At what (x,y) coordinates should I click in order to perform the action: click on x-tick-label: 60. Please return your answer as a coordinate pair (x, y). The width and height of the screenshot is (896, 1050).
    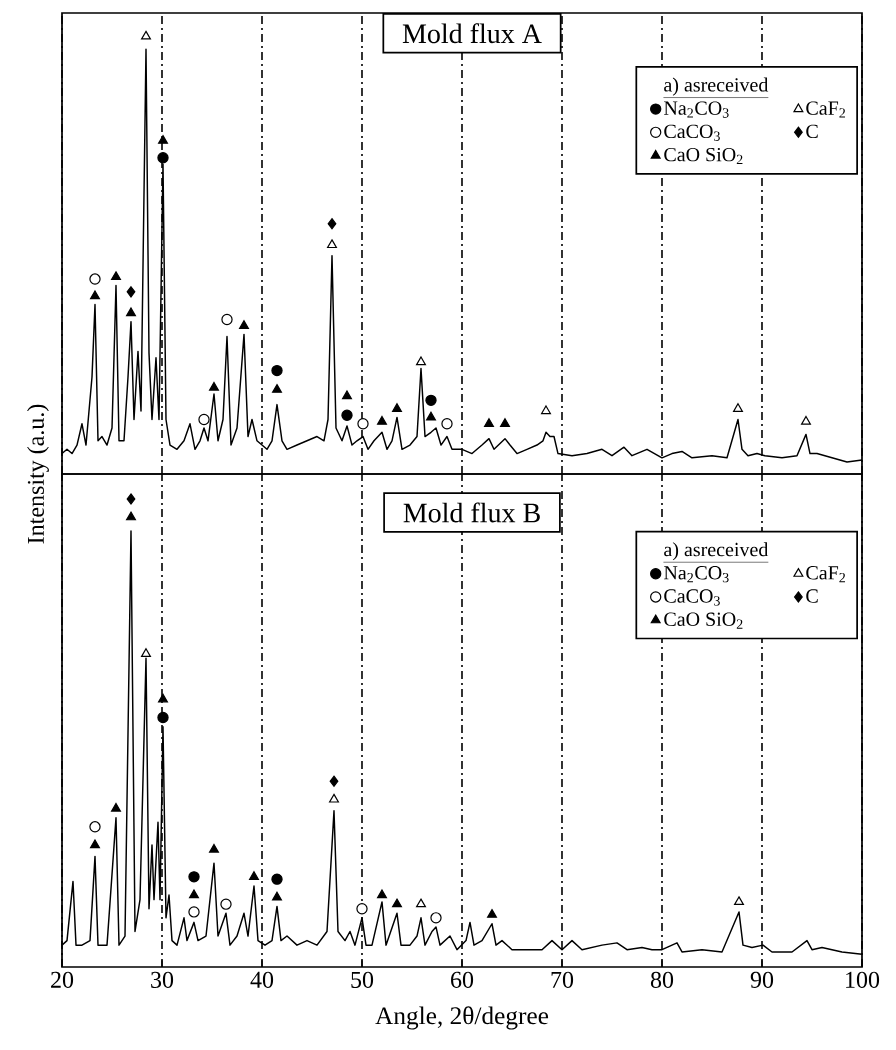
    Looking at the image, I should click on (462, 979).